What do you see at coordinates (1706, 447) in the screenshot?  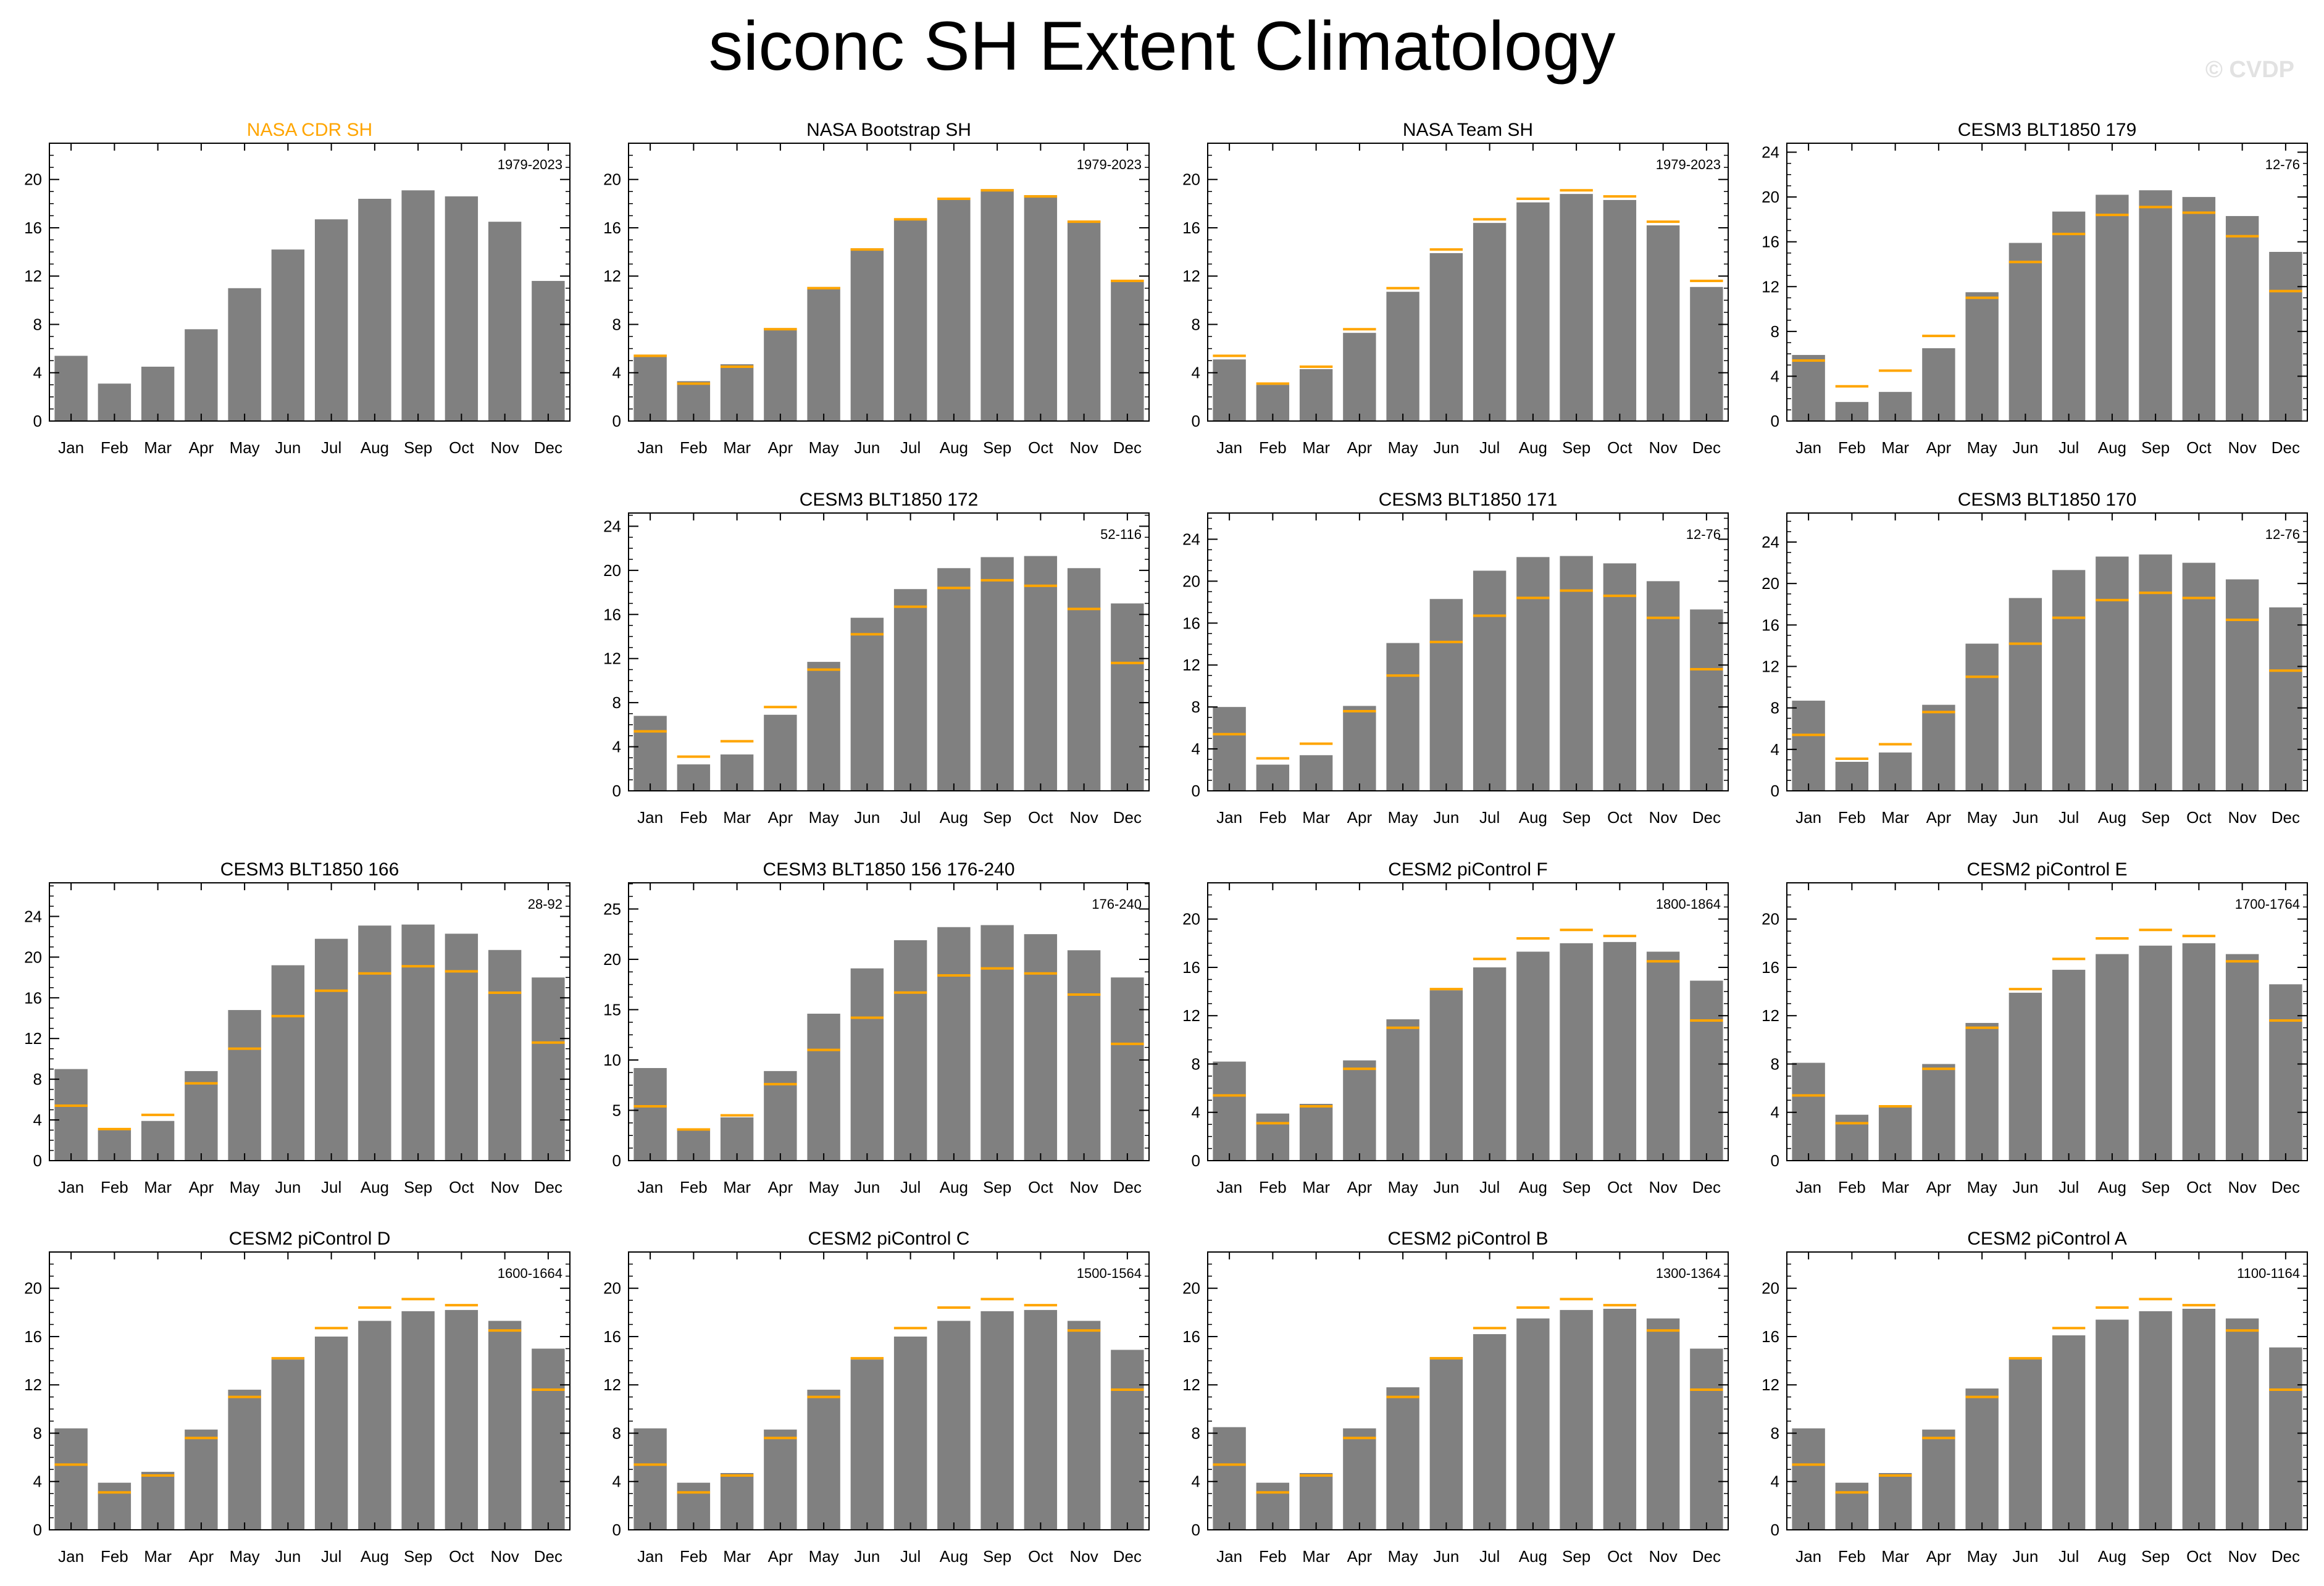 I see `x-tick-label: Dec` at bounding box center [1706, 447].